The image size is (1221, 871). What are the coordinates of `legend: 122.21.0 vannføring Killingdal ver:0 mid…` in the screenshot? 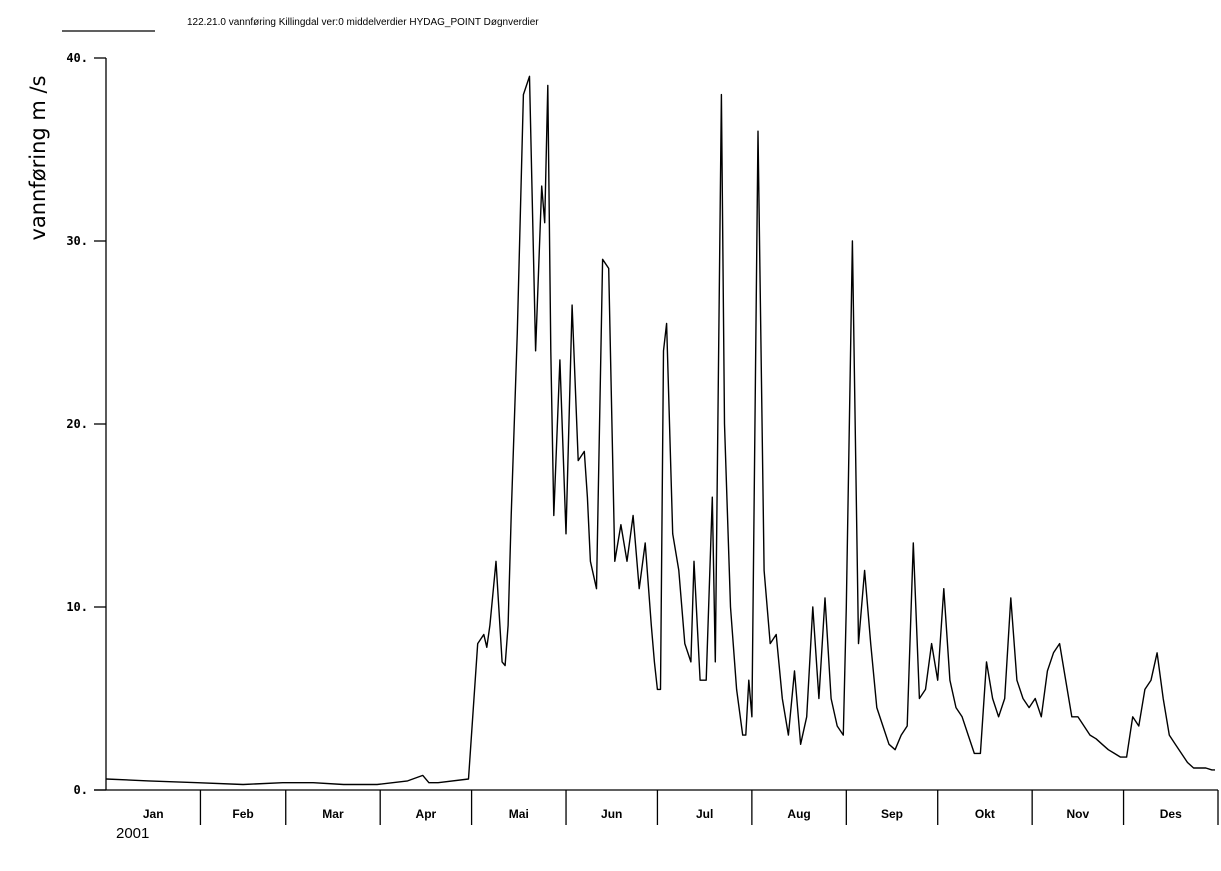 It's located at (300, 24).